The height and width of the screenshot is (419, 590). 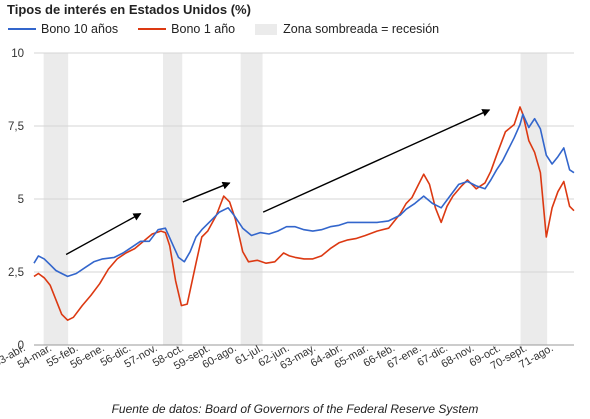 What do you see at coordinates (203, 29) in the screenshot?
I see `legend-label-bono-1: Bono 1 año` at bounding box center [203, 29].